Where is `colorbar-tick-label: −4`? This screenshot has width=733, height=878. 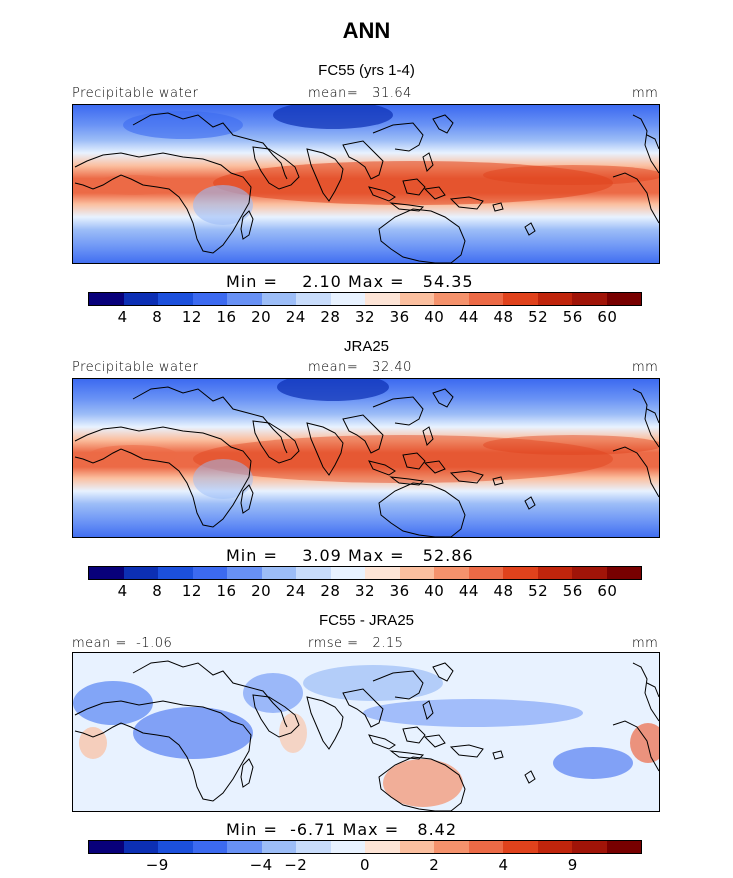
colorbar-tick-label: −4 is located at coordinates (261, 865).